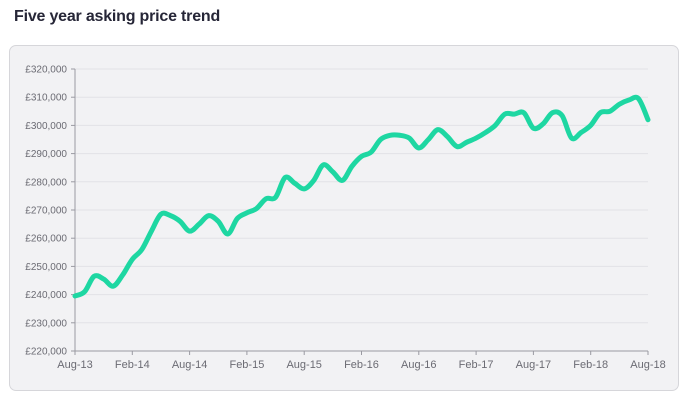 This screenshot has height=405, width=691. I want to click on y-tick-label: £320,000, so click(46, 70).